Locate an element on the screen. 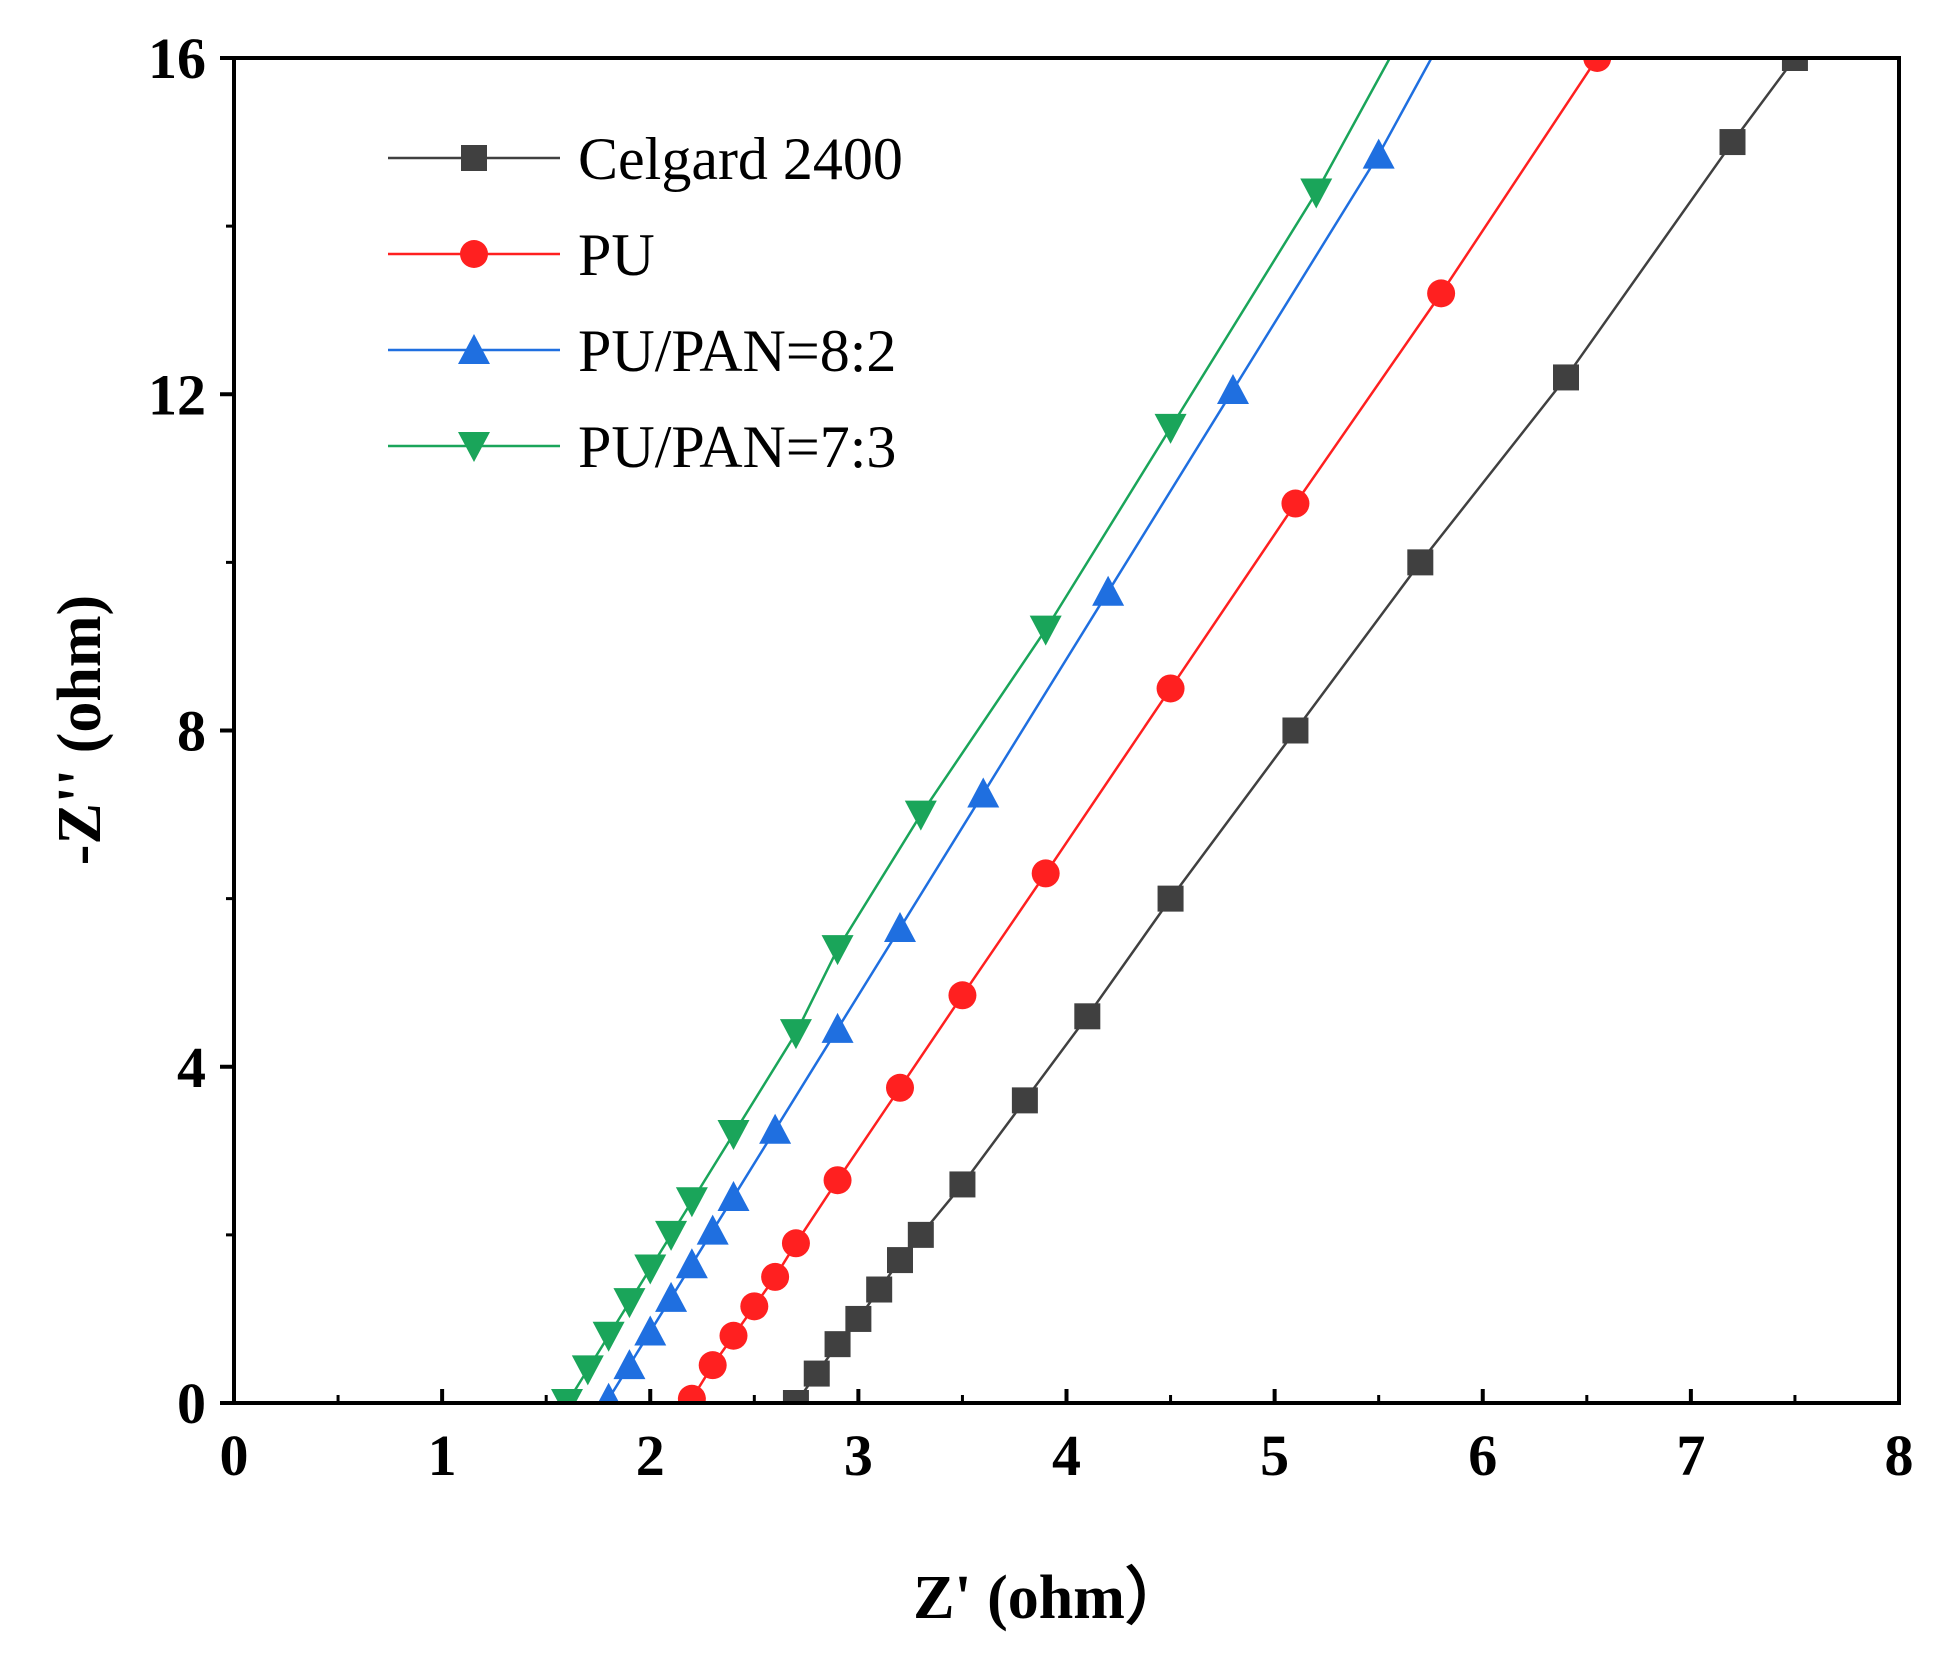 The height and width of the screenshot is (1655, 1945). x-tick-label: 6 is located at coordinates (1482, 1455).